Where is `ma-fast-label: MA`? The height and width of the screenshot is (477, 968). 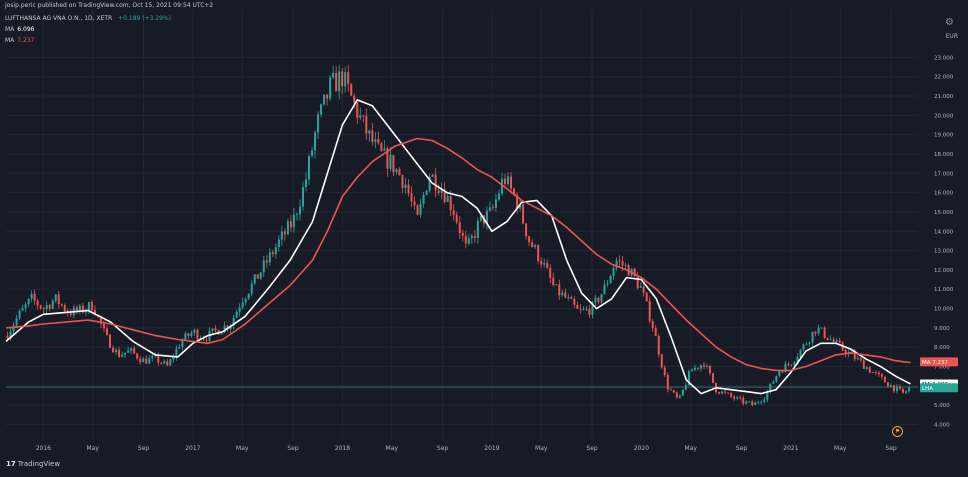
ma-fast-label: MA is located at coordinates (10, 29).